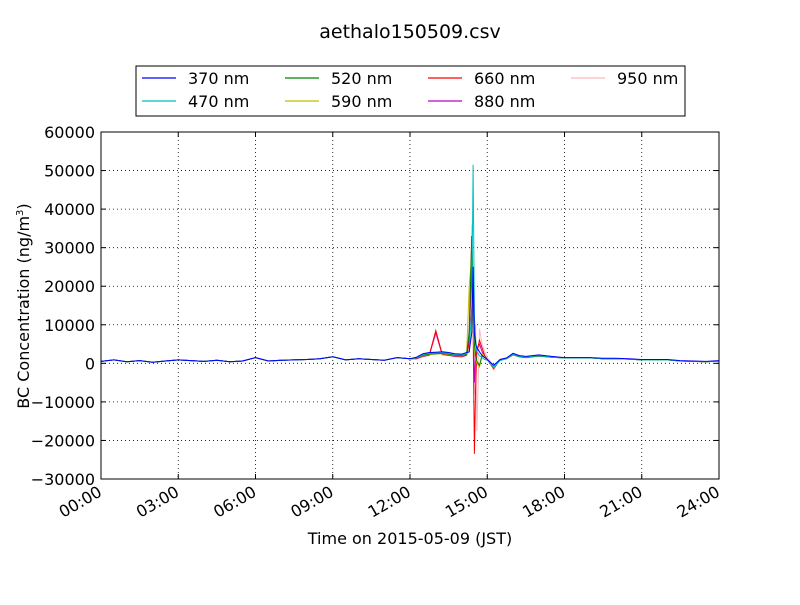 This screenshot has height=605, width=800. I want to click on y-tick-label: 20000, so click(69, 286).